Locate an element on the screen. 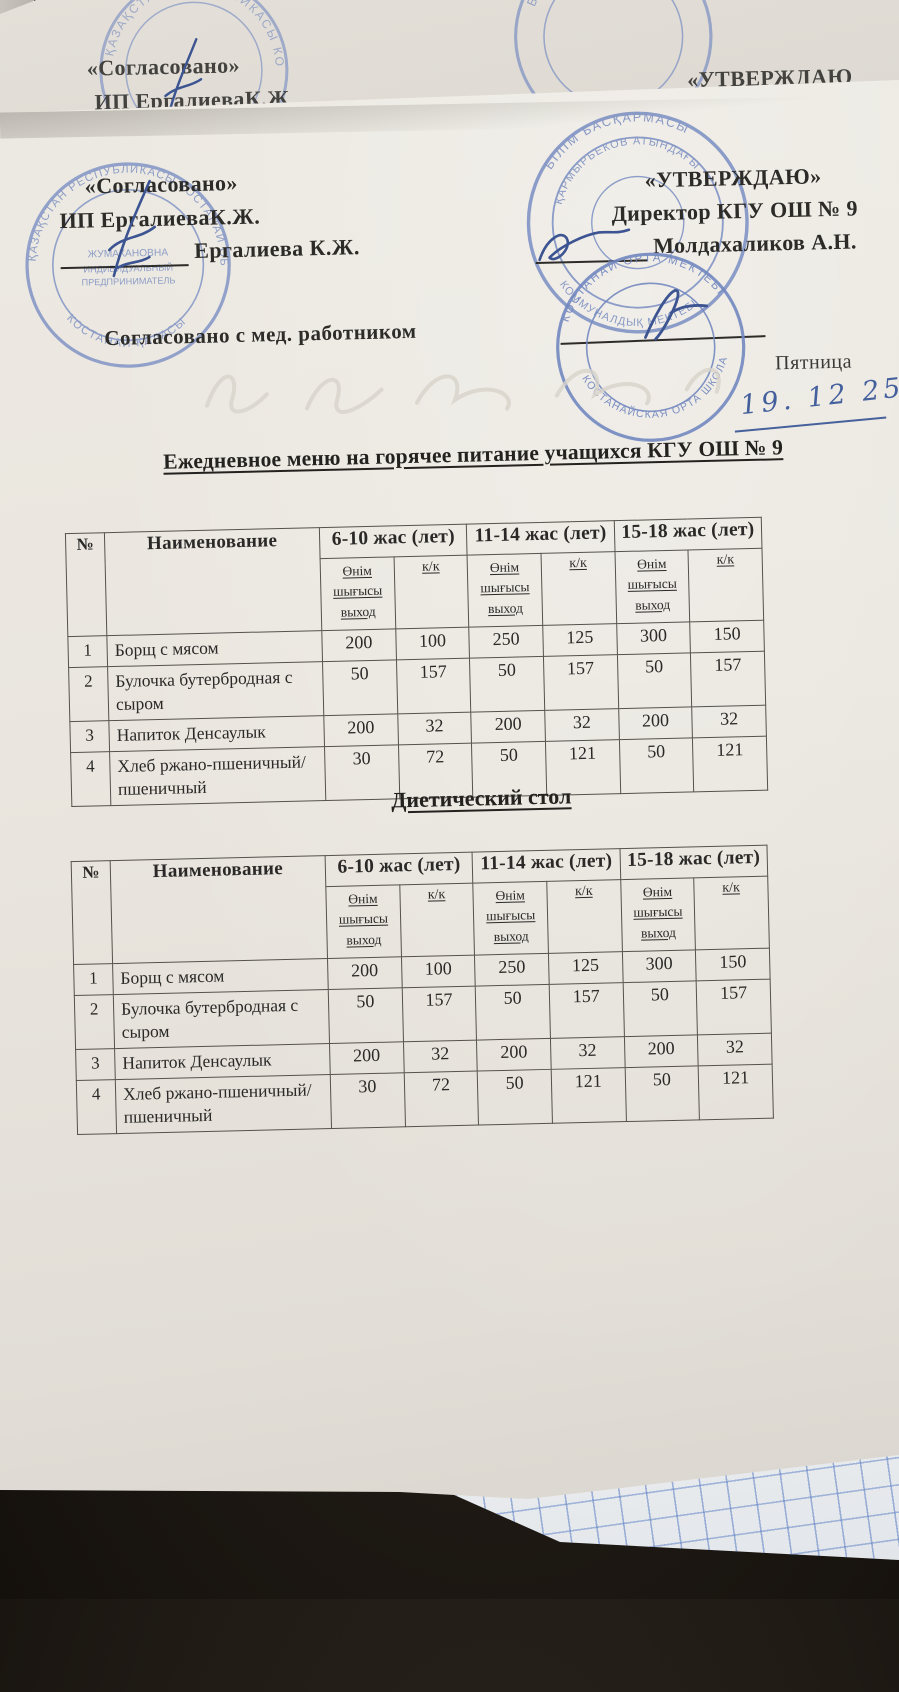  stamp-ring-text: БІЛІМ БАСҚАРМАСЫ is located at coordinates (598, 4).